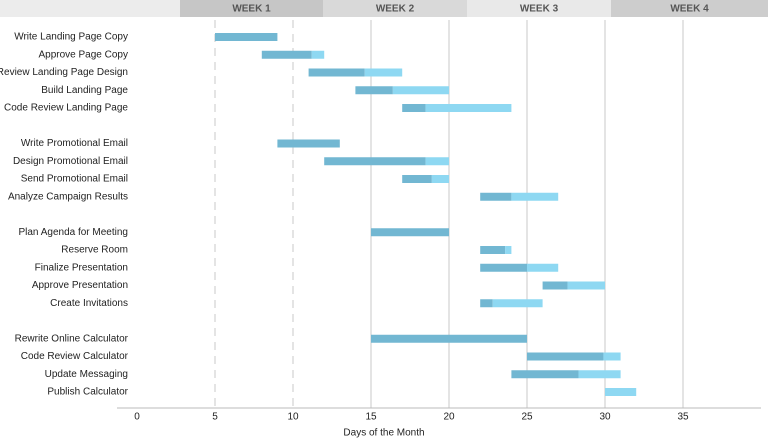 This screenshot has width=768, height=444. Describe the element at coordinates (89, 303) in the screenshot. I see `task-label: Create Invitations` at that location.